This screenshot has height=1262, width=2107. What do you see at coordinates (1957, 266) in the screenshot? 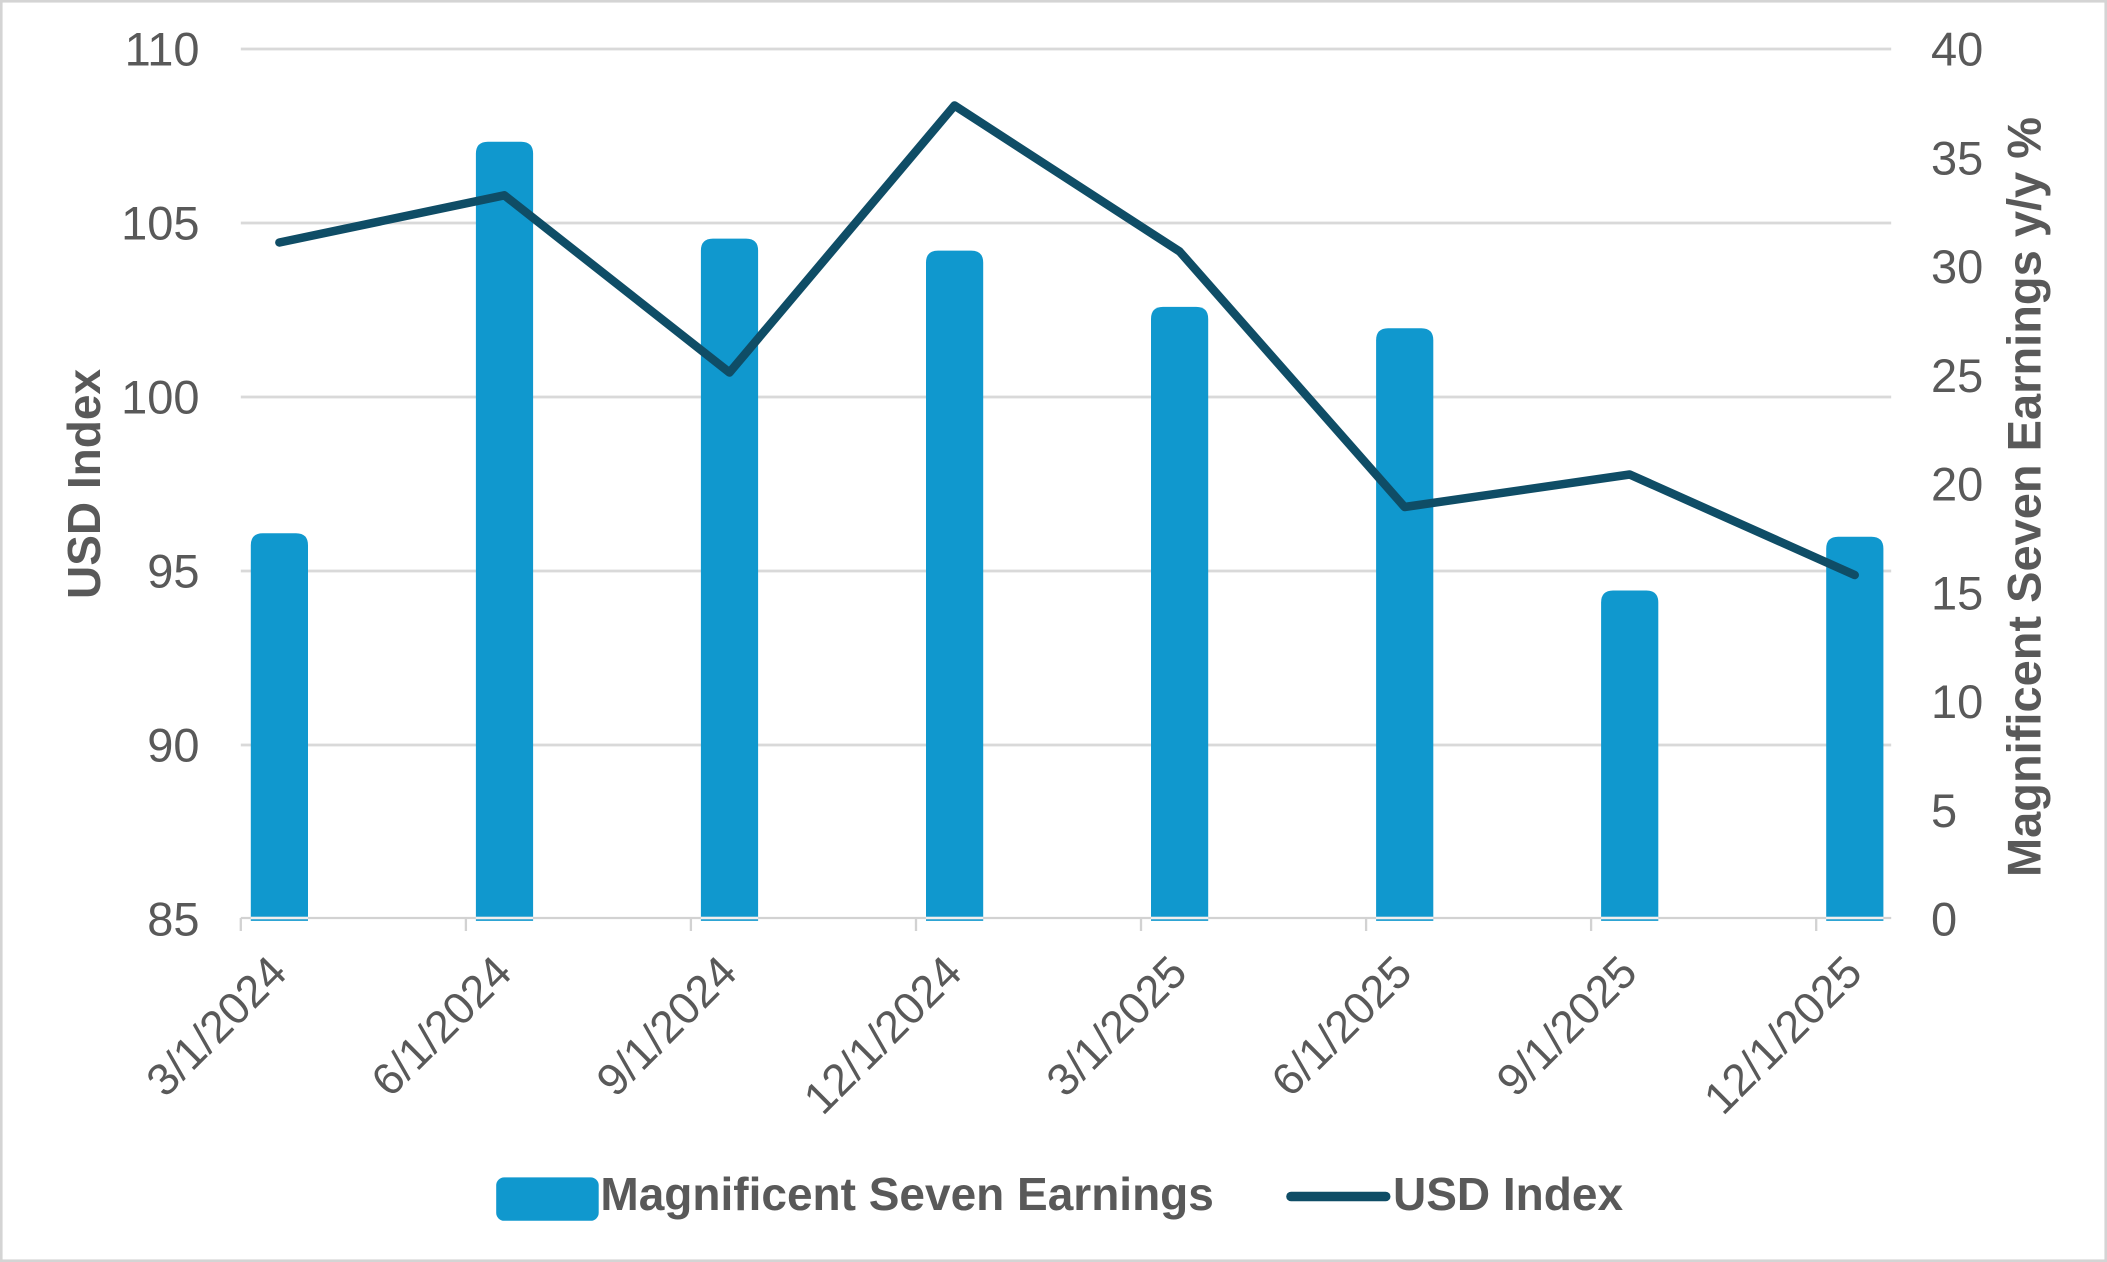
I see `svg-text: 30` at bounding box center [1957, 266].